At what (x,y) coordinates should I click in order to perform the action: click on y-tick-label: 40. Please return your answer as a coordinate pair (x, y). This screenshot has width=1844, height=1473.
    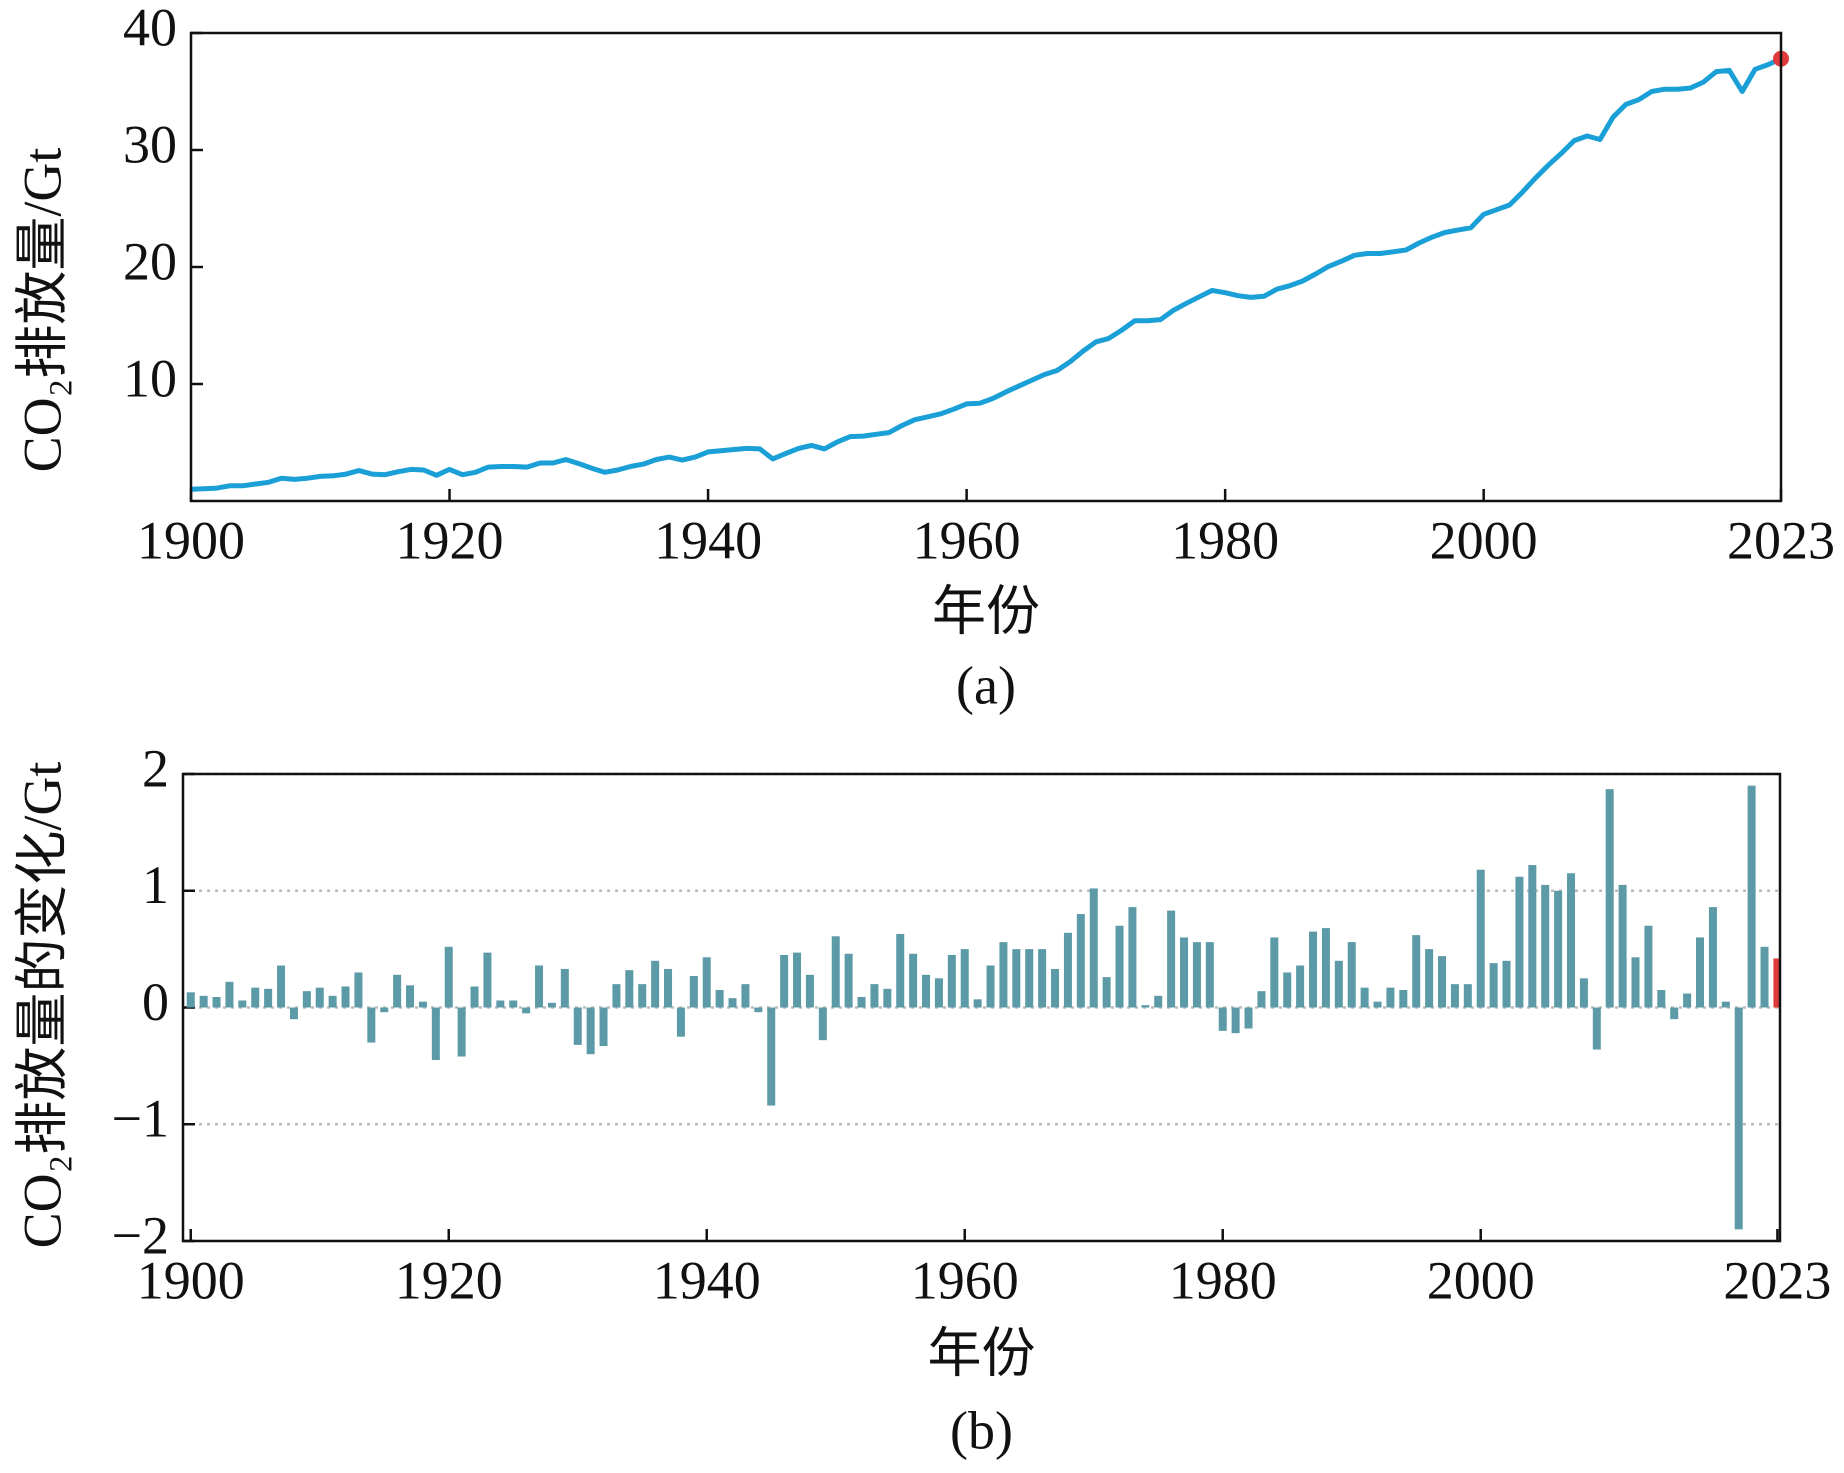
    Looking at the image, I should click on (150, 28).